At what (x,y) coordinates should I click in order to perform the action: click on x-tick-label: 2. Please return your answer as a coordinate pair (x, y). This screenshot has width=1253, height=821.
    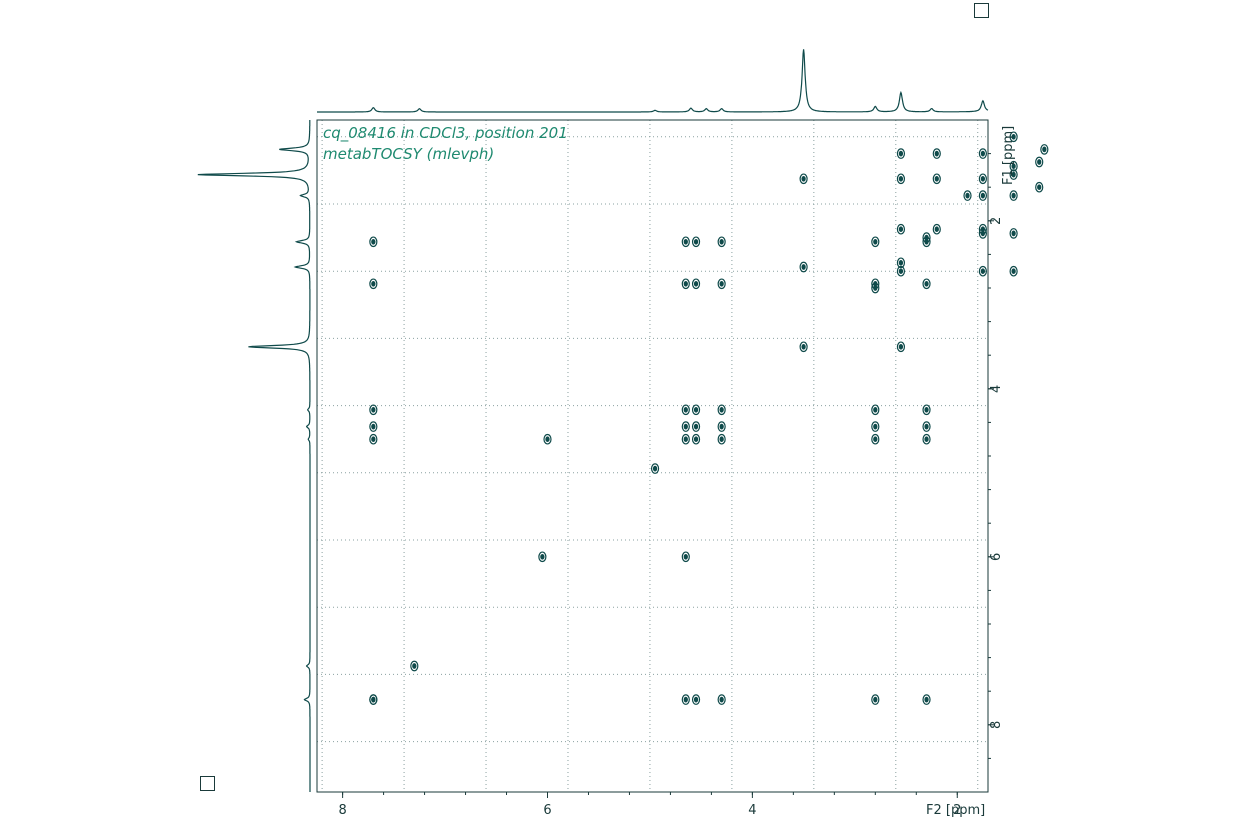
    Looking at the image, I should click on (957, 810).